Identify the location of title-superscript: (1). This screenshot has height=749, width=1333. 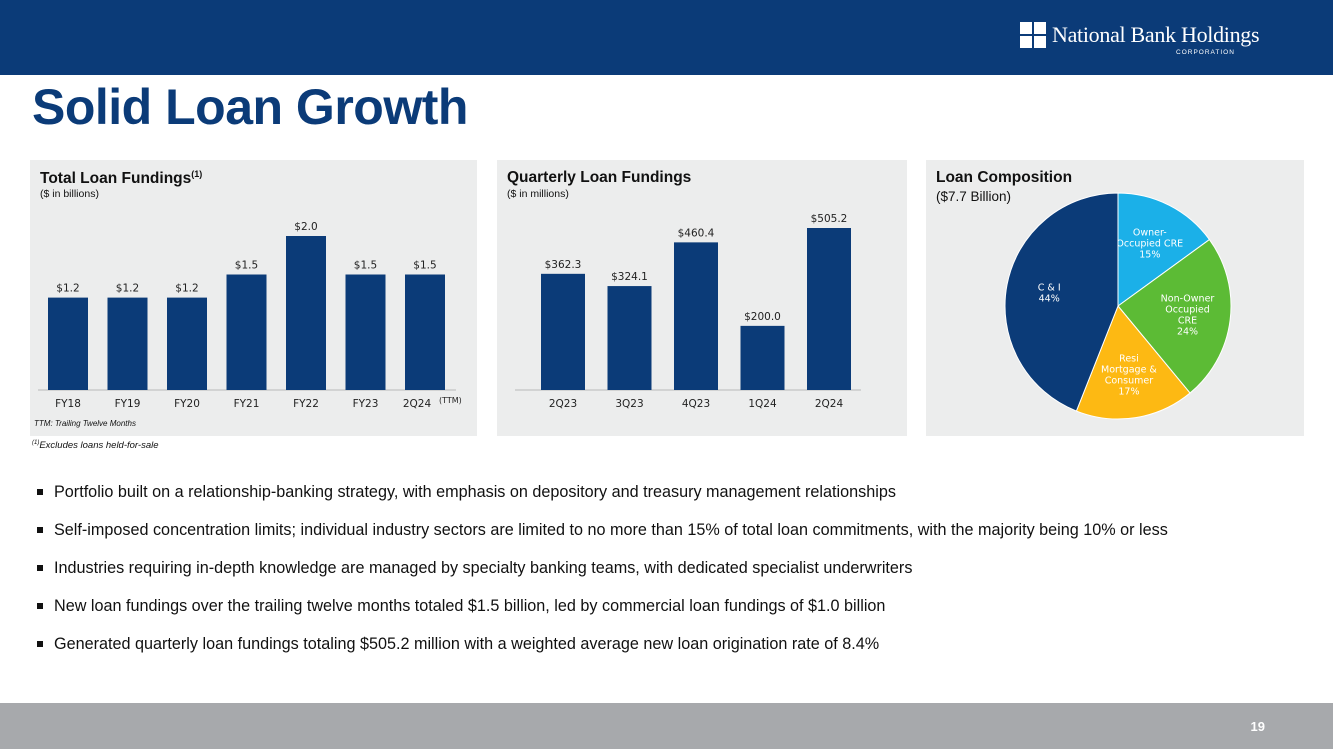
(197, 174).